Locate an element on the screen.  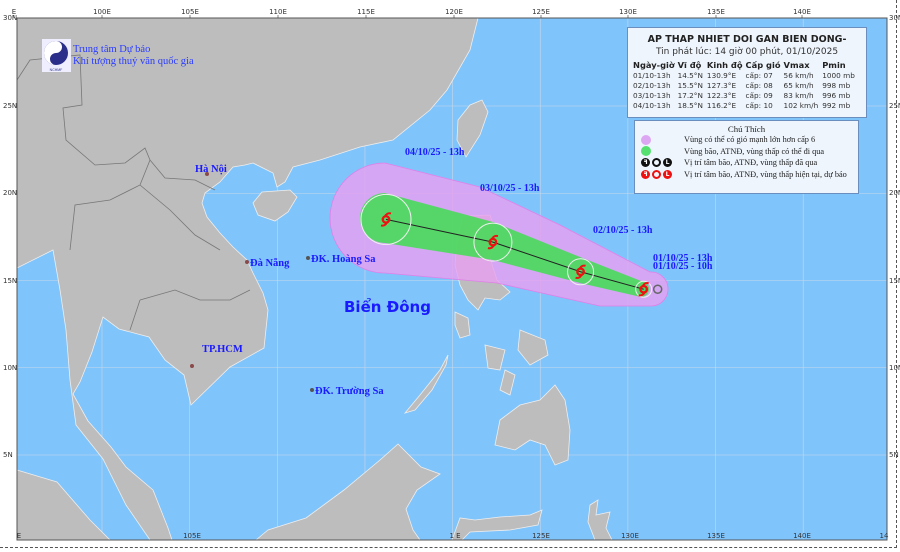
land-sulawesi is located at coordinates (497, 525).